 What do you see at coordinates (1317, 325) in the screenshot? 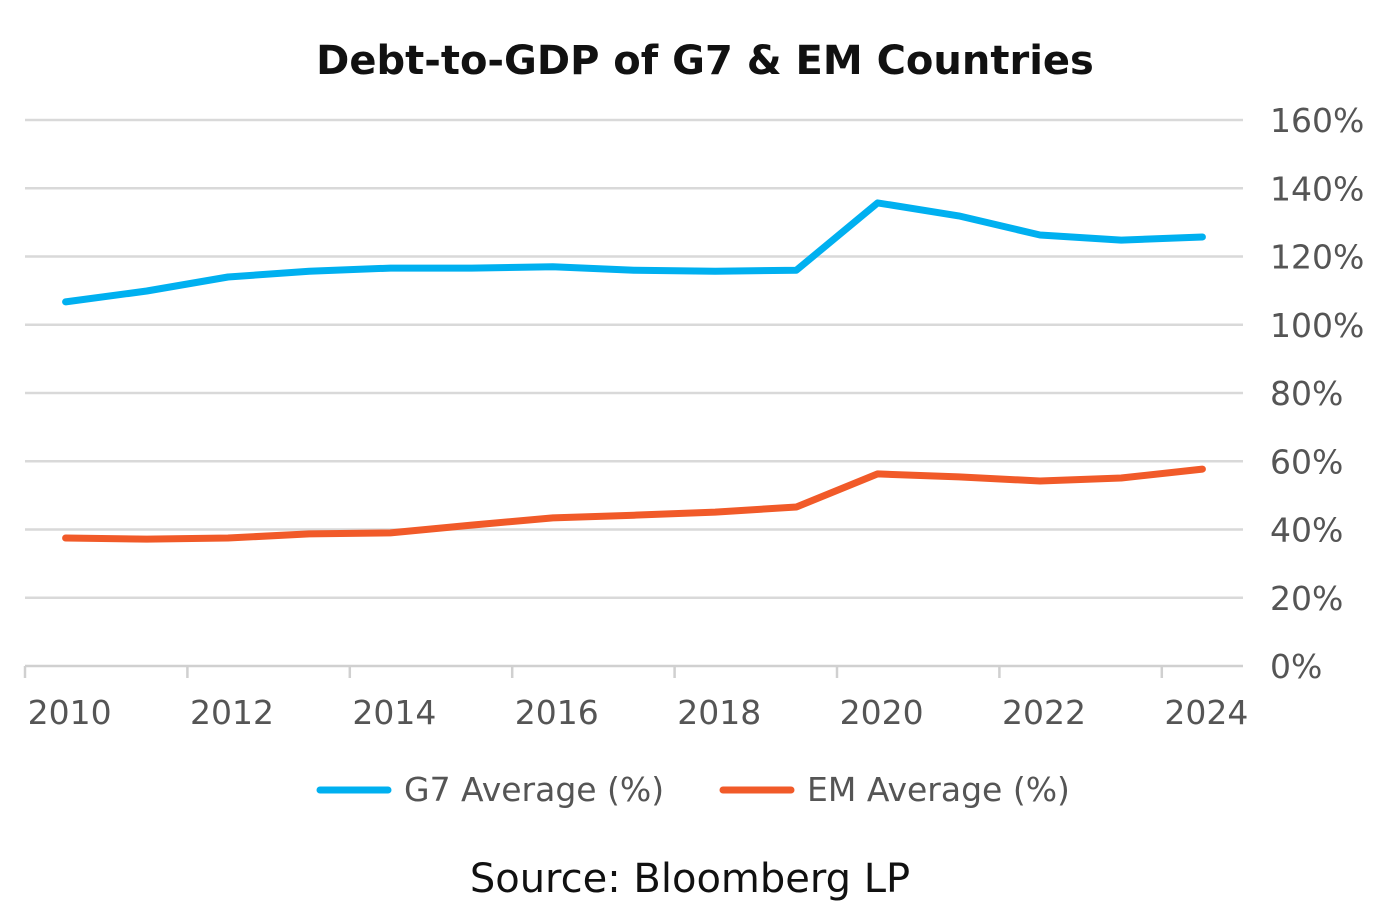
I see `y-tick-label: 100%` at bounding box center [1317, 325].